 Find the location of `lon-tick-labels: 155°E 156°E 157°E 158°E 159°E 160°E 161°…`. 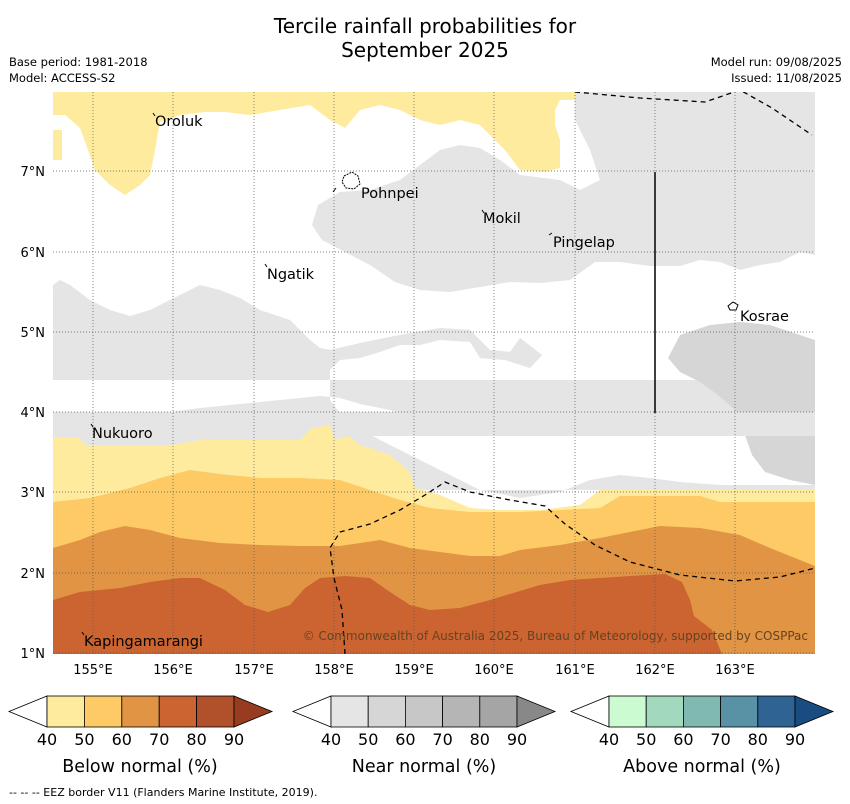

lon-tick-labels: 155°E 156°E 157°E 158°E 159°E 160°E 161°… is located at coordinates (414, 670).